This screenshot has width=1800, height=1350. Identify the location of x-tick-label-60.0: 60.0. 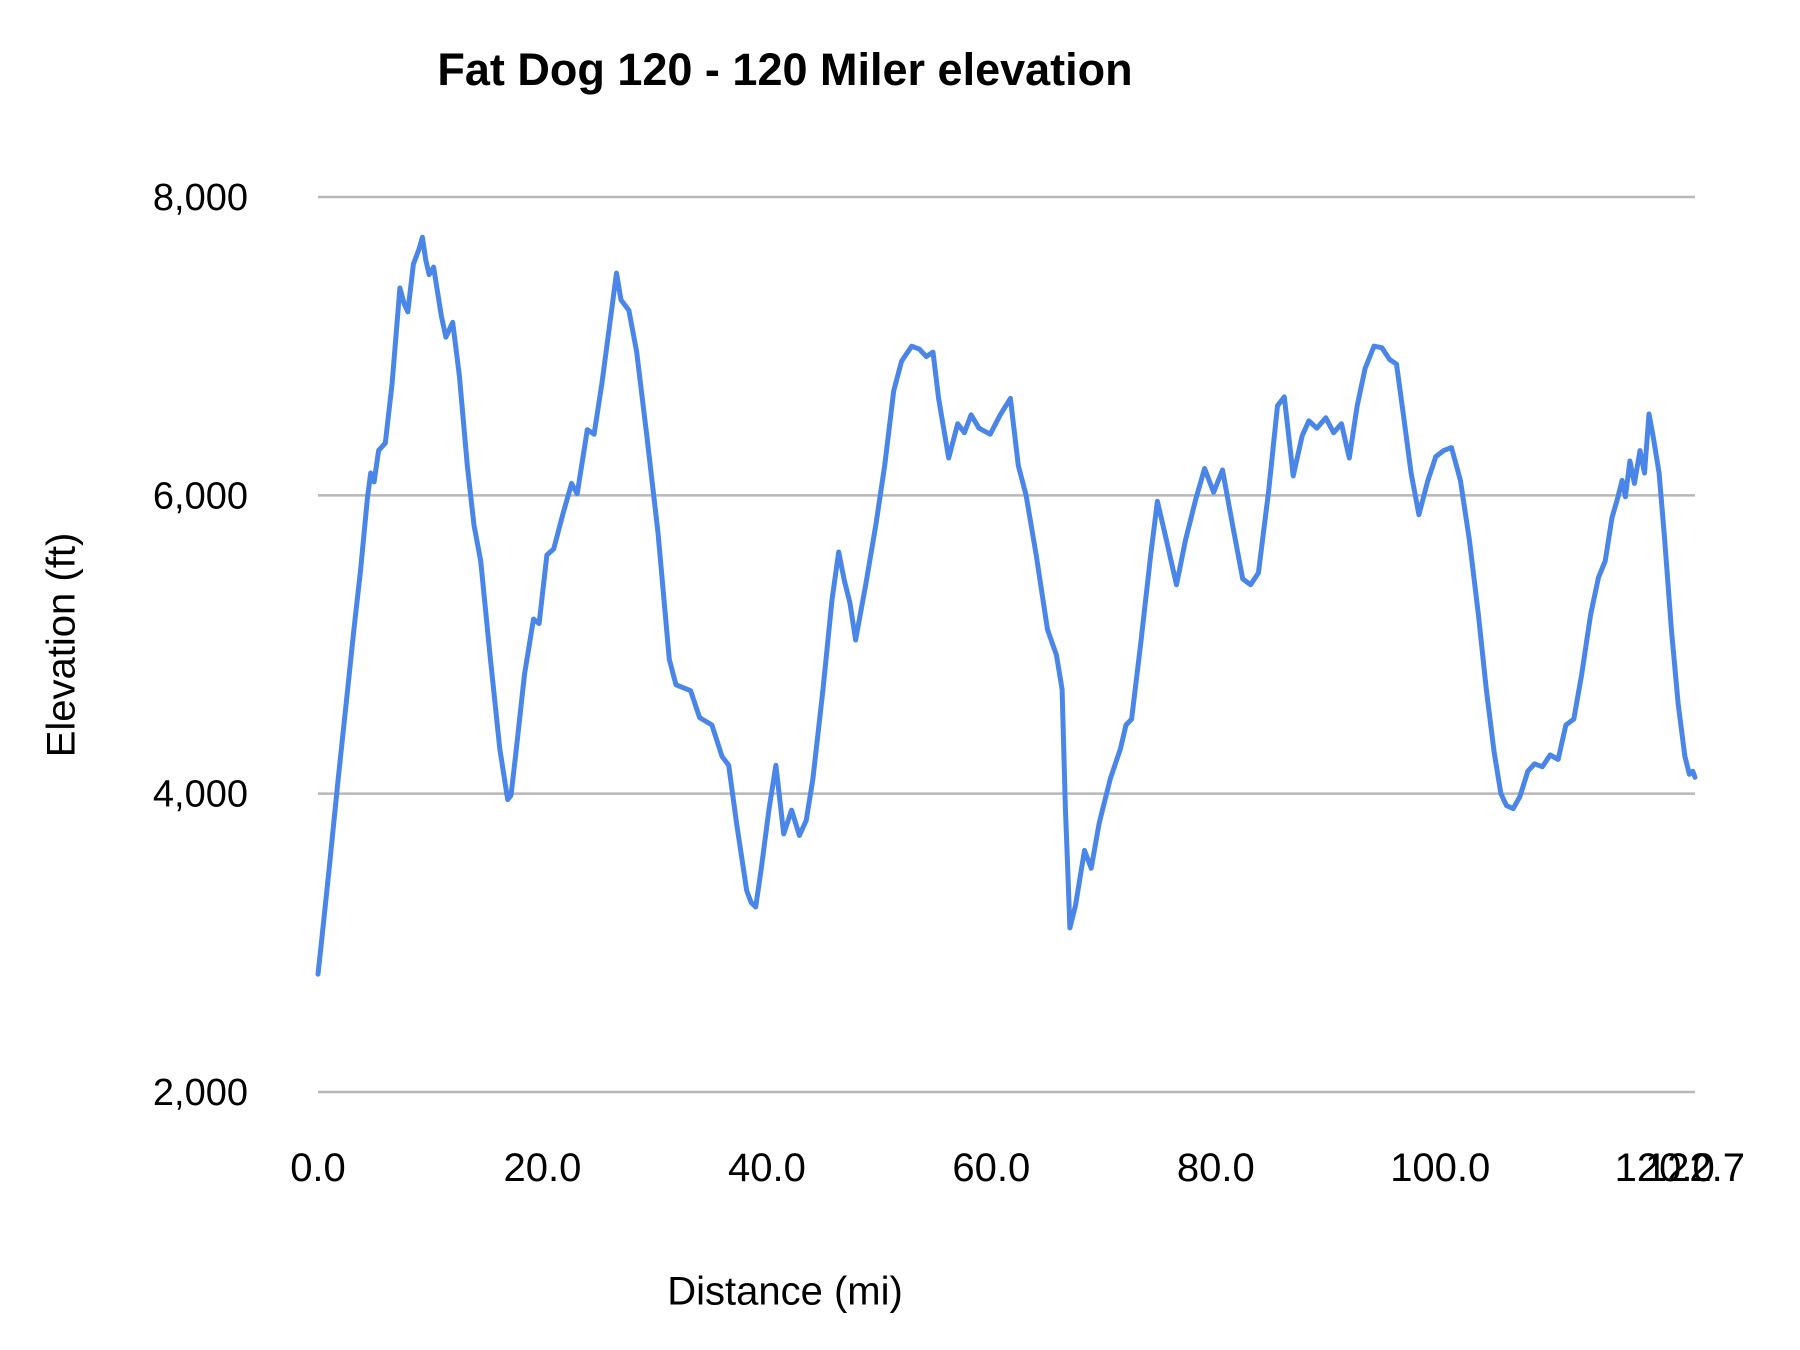
(991, 1168).